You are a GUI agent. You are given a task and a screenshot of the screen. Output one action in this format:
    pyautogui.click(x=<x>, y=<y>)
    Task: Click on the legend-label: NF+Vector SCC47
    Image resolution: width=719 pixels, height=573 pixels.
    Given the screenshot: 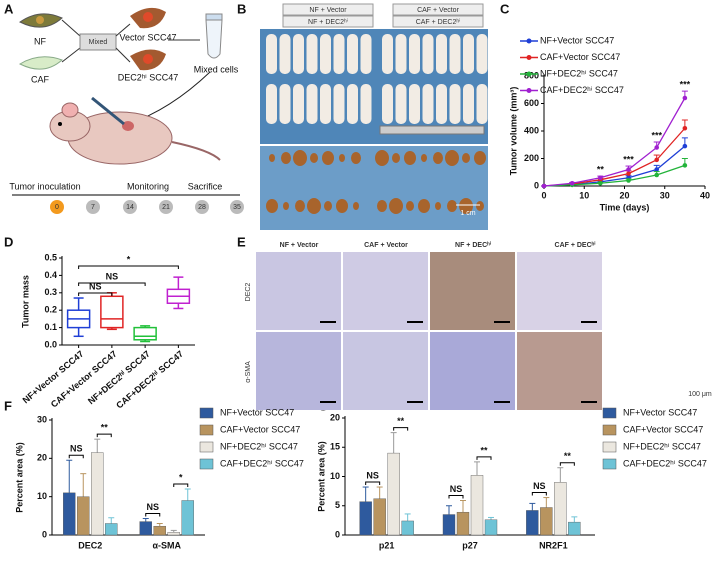 What is the action you would take?
    pyautogui.click(x=660, y=412)
    